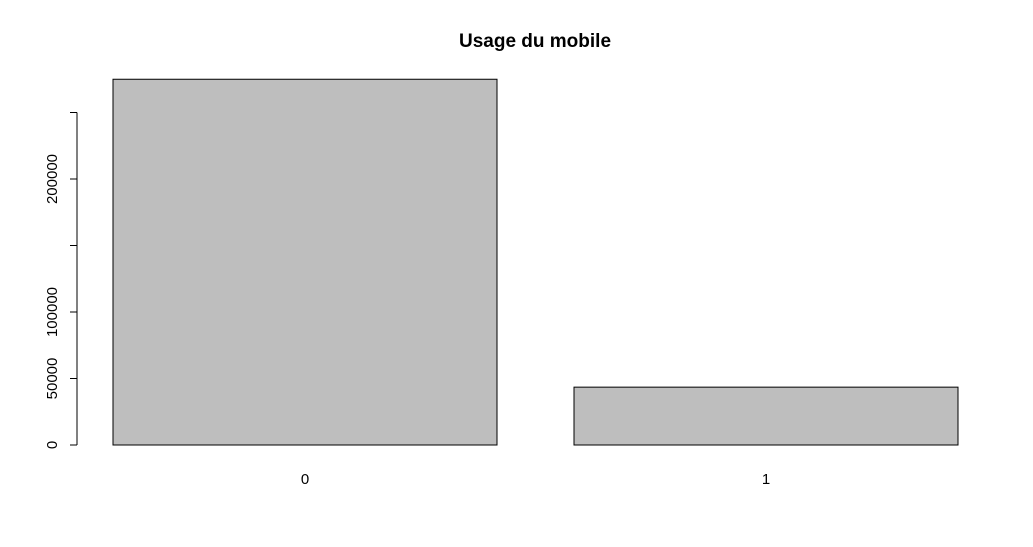 This screenshot has width=1033, height=547. What do you see at coordinates (766, 479) in the screenshot?
I see `x-tick-label: 1` at bounding box center [766, 479].